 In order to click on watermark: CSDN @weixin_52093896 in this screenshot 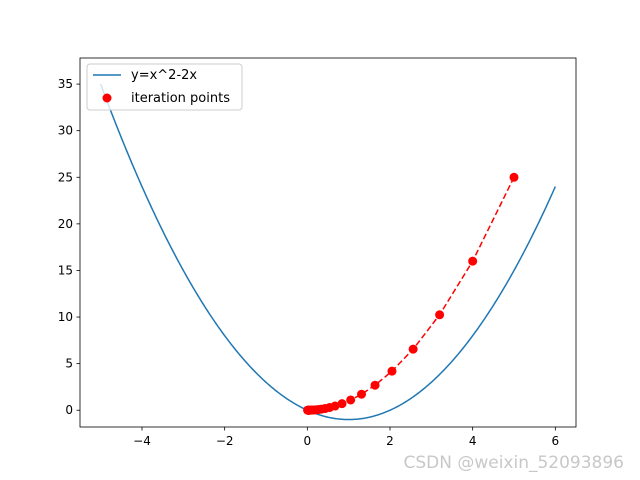, I will do `click(513, 463)`.